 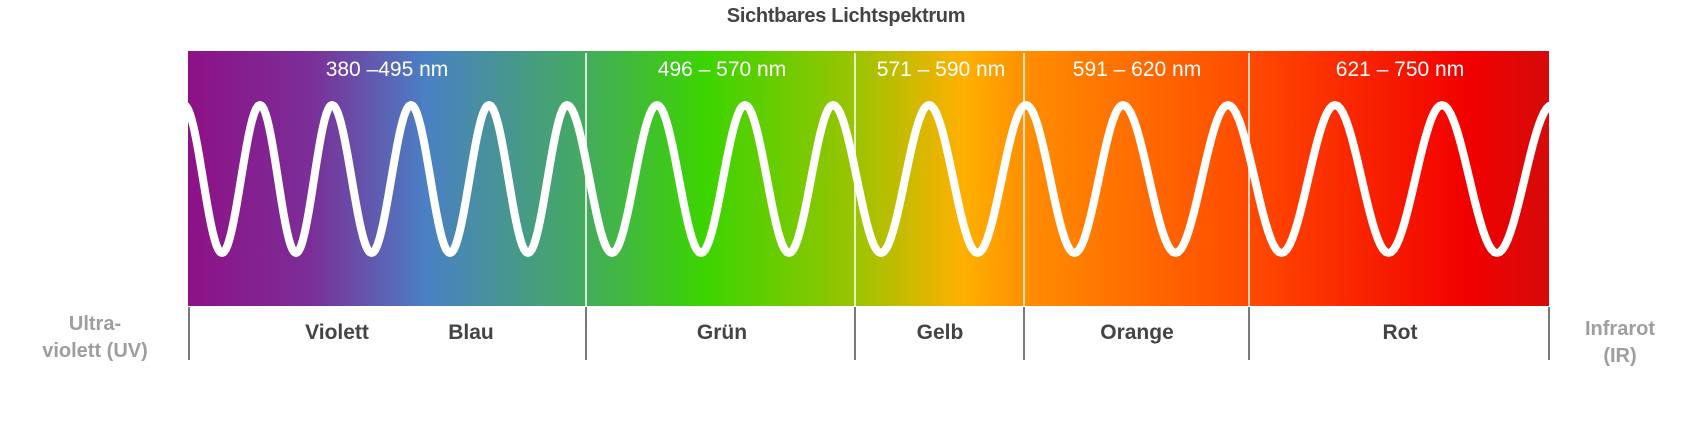 I want to click on color-label-rot: Rot, so click(x=1400, y=332).